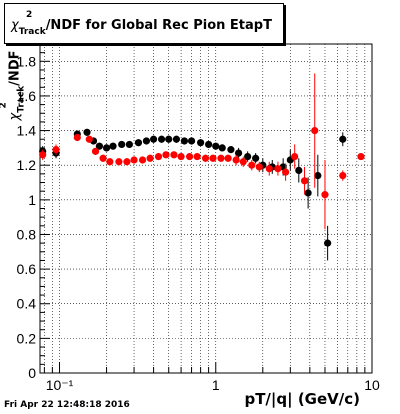 The image size is (400, 414). I want to click on y-tick-label: 1, so click(32, 200).